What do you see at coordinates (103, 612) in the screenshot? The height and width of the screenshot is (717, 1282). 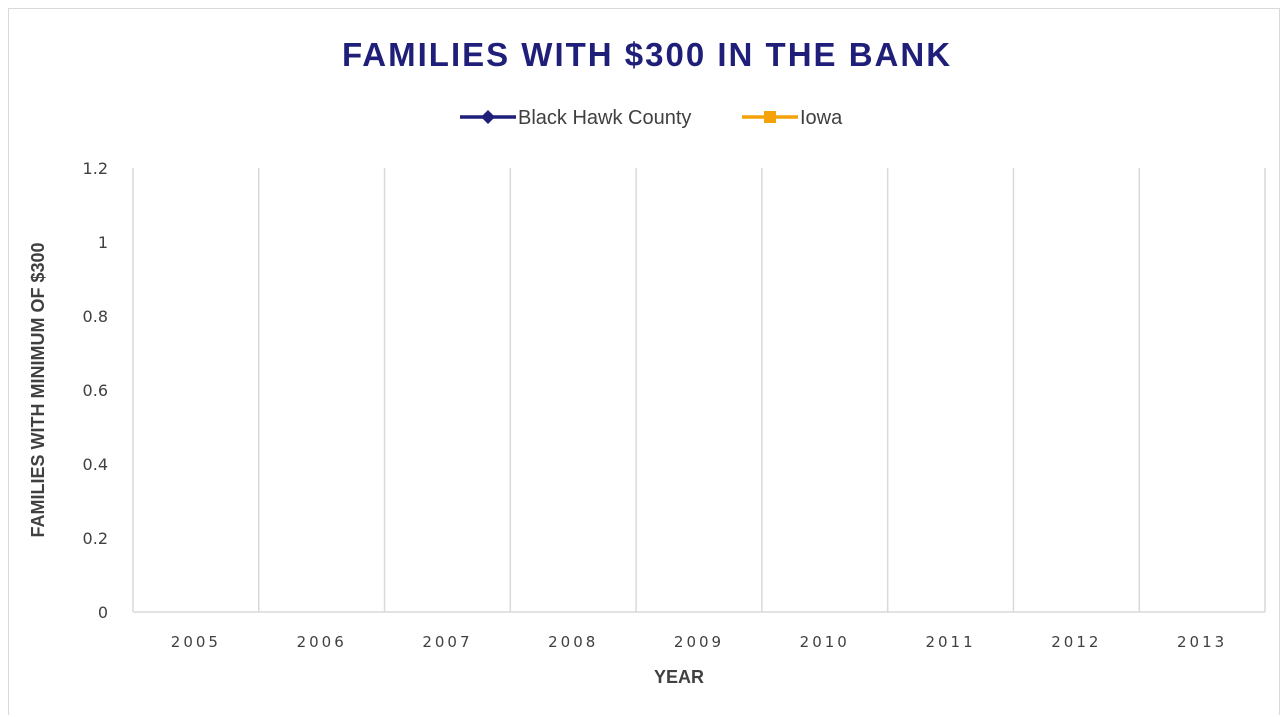 I see `y-tick-label: 0` at bounding box center [103, 612].